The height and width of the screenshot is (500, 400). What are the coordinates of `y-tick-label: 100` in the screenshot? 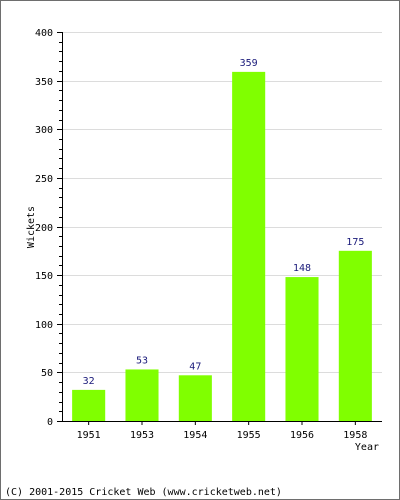 It's located at (44, 325).